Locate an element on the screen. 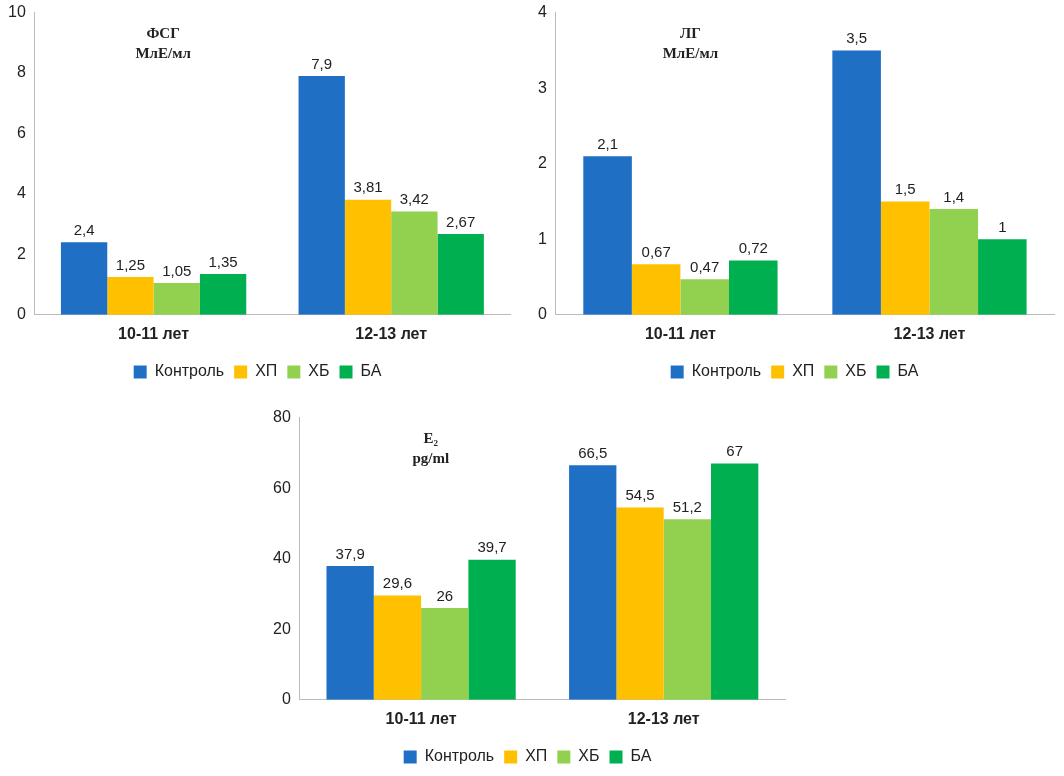 The height and width of the screenshot is (776, 1064). data-label: 67 is located at coordinates (734, 451).